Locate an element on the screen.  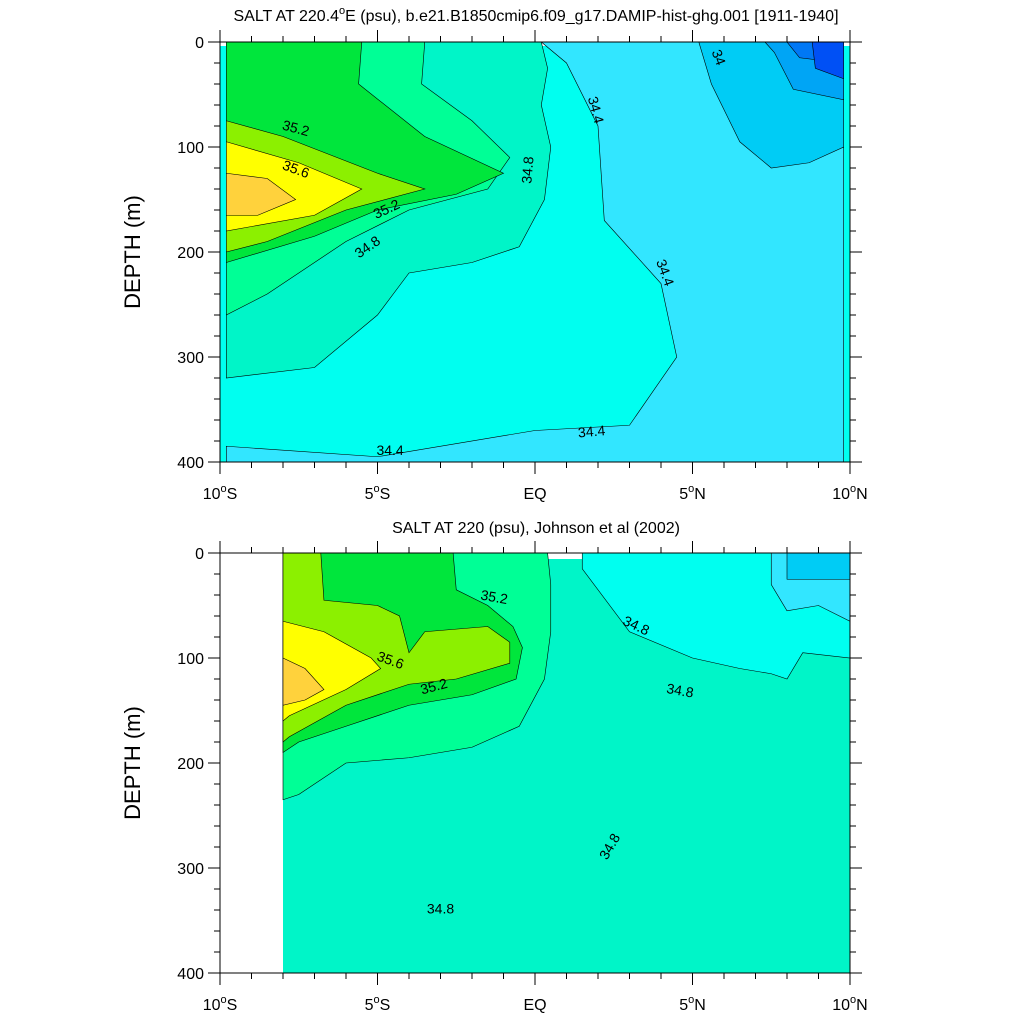
panel2-title: SALT AT 220 (psu), Johnson et al (2002) is located at coordinates (536, 528).